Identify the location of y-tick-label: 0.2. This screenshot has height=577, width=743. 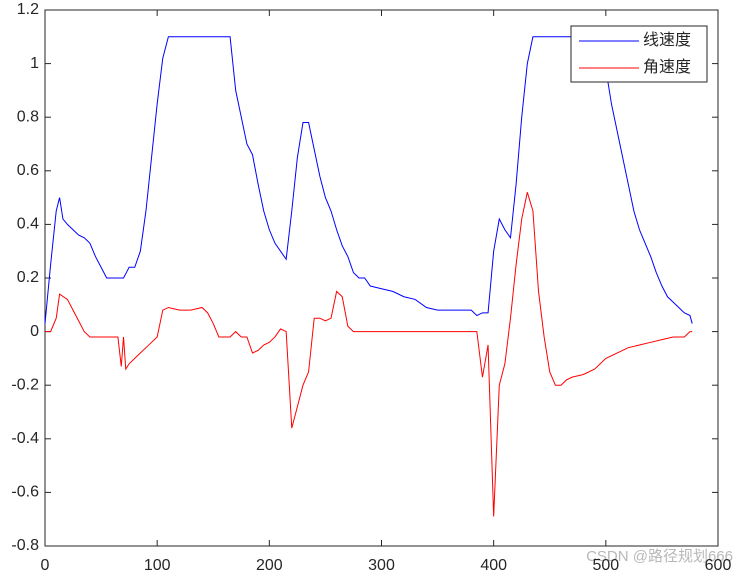
(28, 277).